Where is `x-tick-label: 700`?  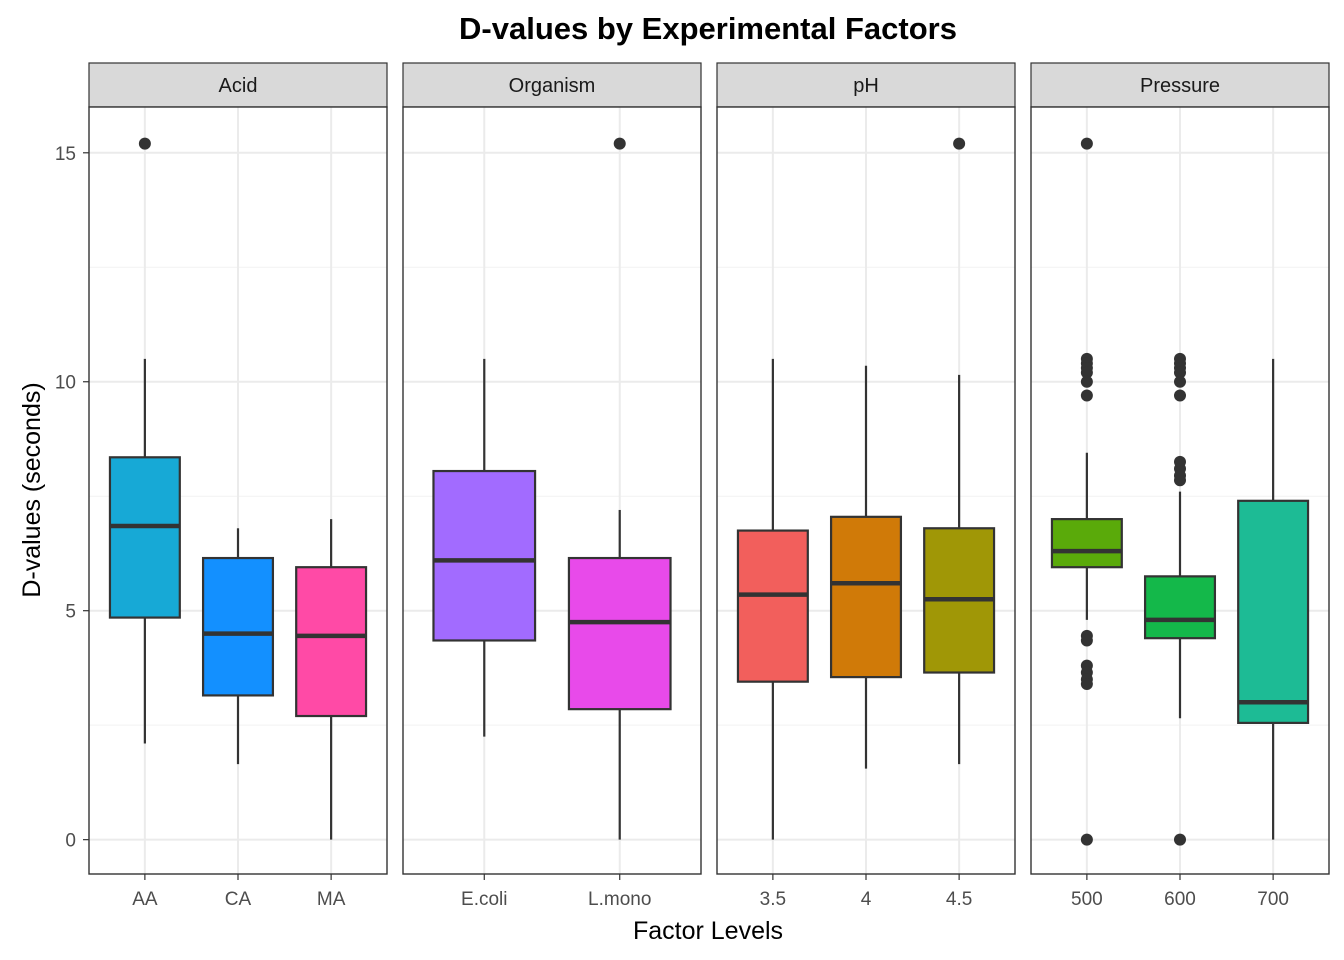 x-tick-label: 700 is located at coordinates (1273, 899).